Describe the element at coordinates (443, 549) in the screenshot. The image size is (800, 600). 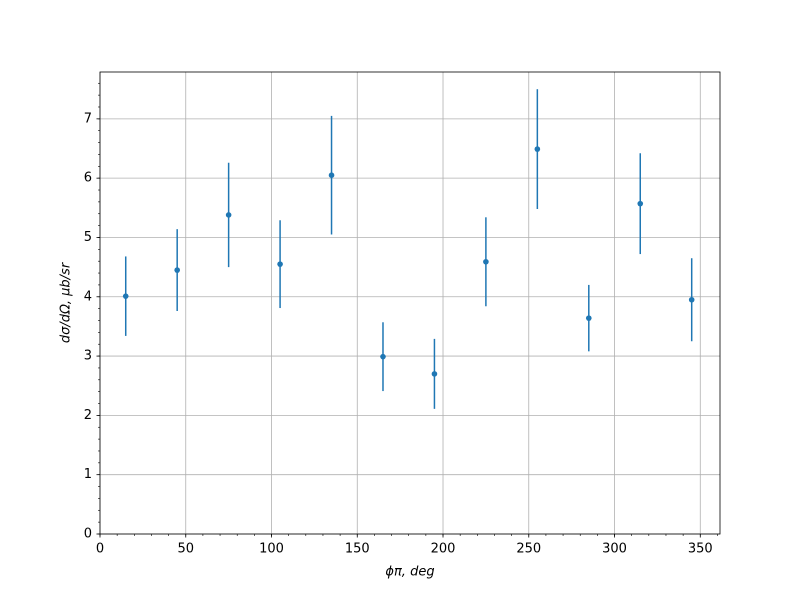
I see `x-tick-label: 200` at that location.